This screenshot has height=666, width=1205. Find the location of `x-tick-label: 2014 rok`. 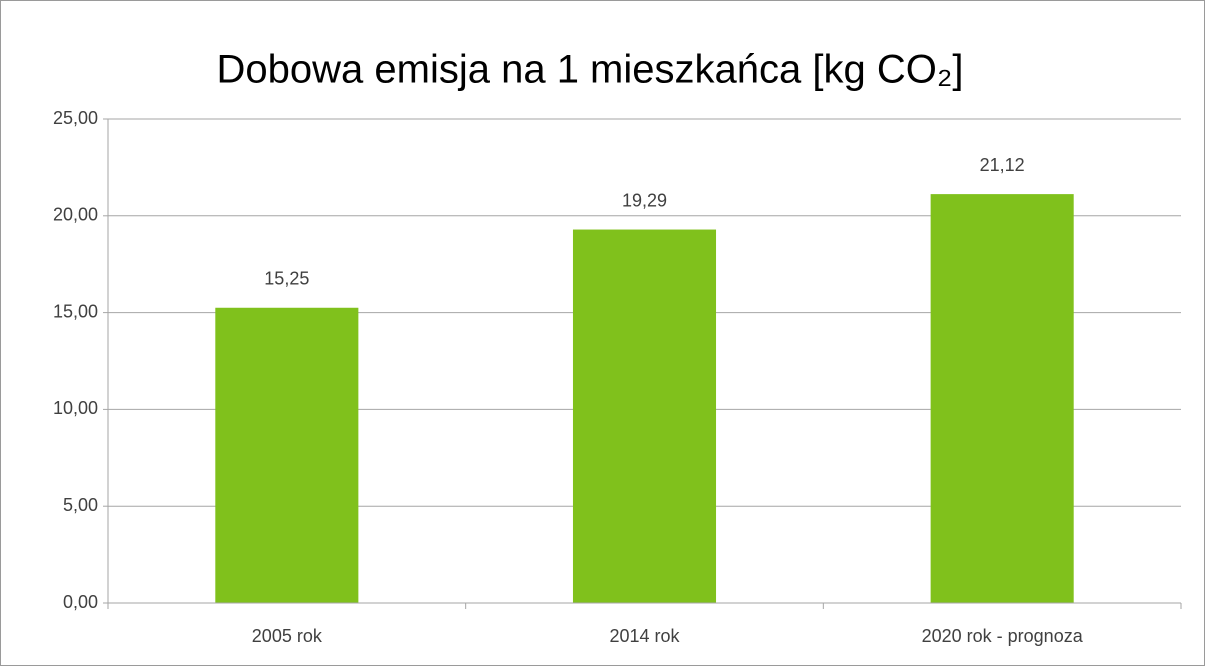

x-tick-label: 2014 rok is located at coordinates (644, 636).